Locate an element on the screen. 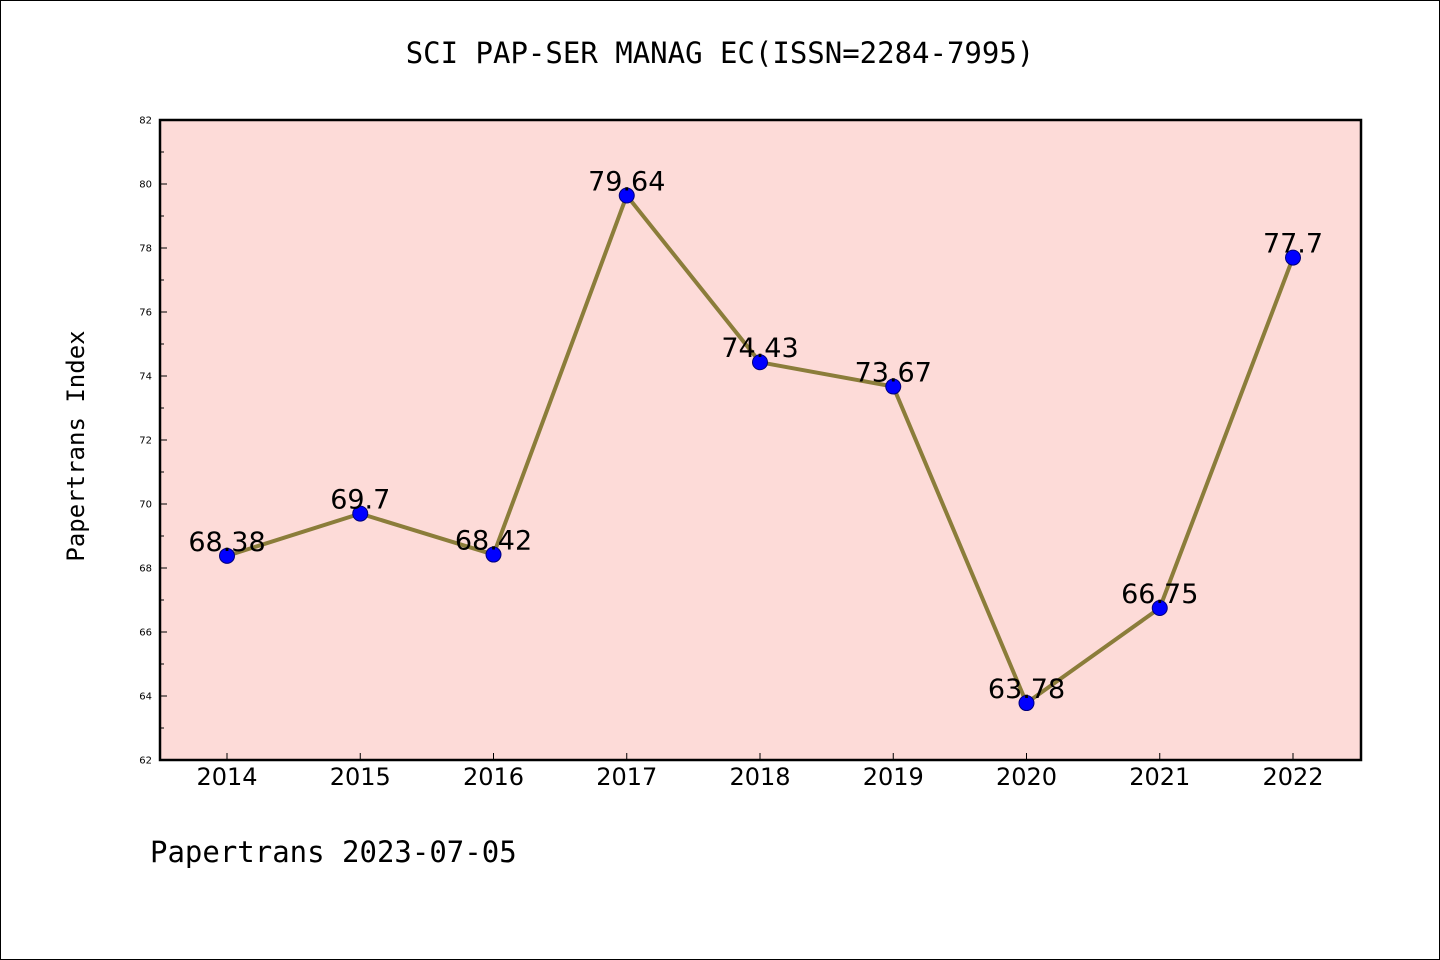 The height and width of the screenshot is (960, 1440). y-tick-label: 72 is located at coordinates (145, 441).